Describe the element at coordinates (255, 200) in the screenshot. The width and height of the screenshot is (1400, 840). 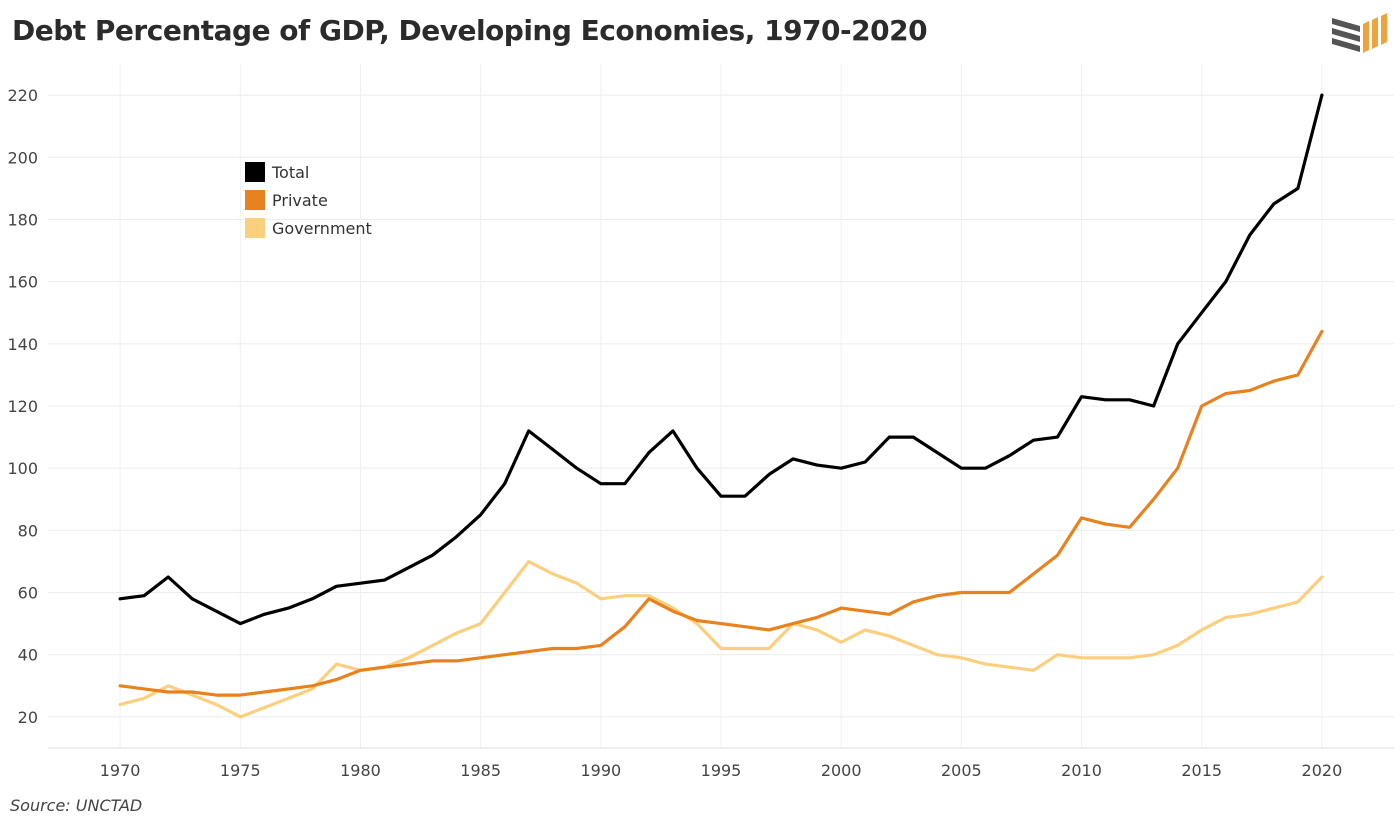
I see `legend-swatch-private` at that location.